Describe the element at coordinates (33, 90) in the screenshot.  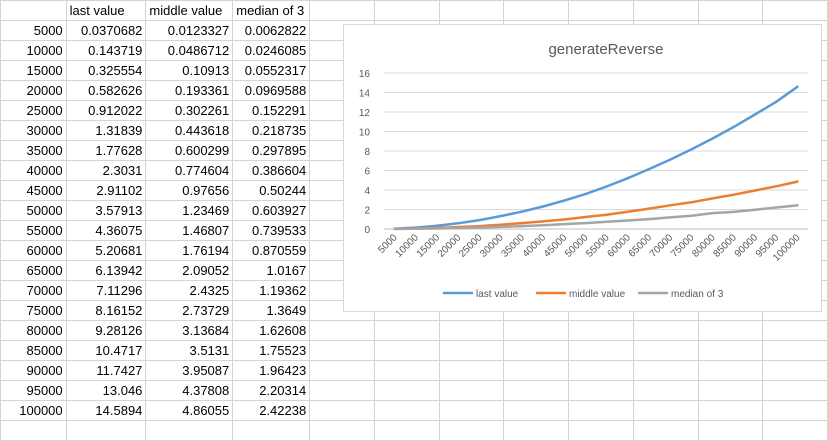
I see `row-label-cell: 20000` at that location.